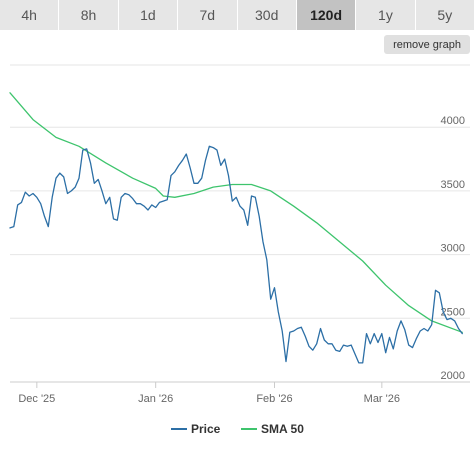  Describe the element at coordinates (453, 312) in the screenshot. I see `y-tick-label: 2500` at that location.